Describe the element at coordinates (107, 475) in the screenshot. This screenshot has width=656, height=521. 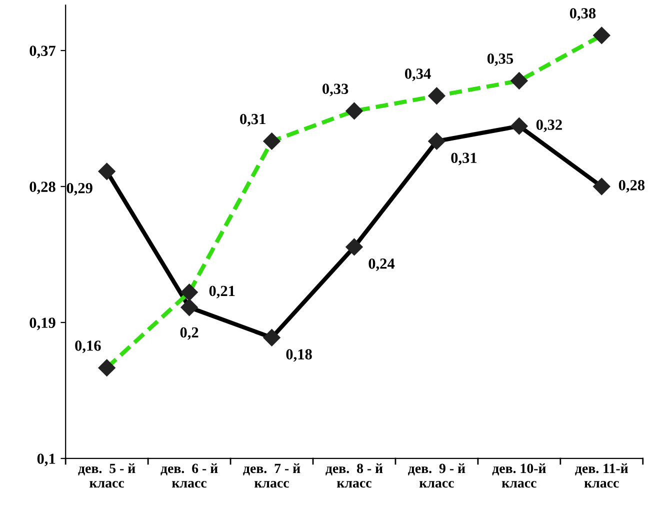
I see `x-tick-label: дев. 5 - й класс` at that location.